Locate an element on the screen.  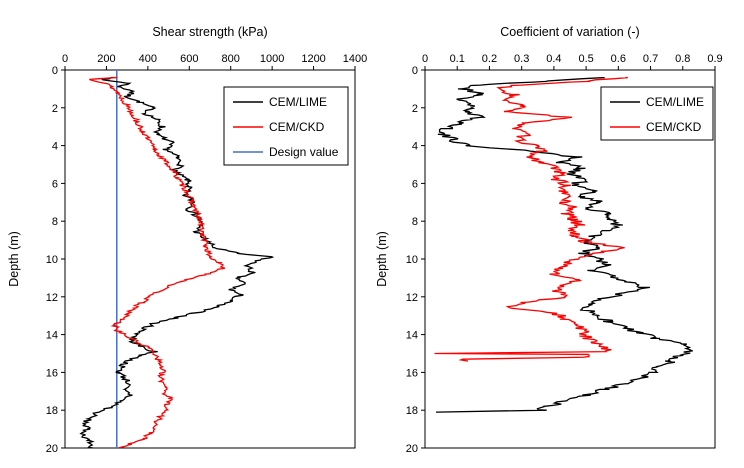
x-tick-label: 400 is located at coordinates (148, 59).